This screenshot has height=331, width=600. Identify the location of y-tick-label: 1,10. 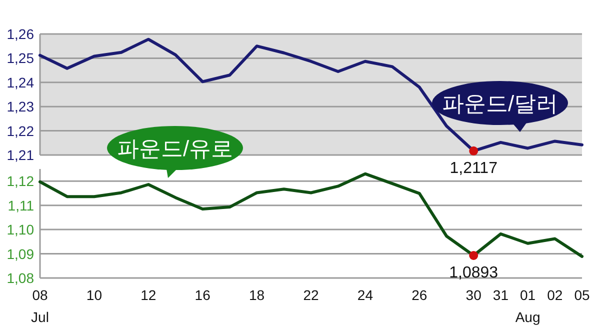
(20, 230).